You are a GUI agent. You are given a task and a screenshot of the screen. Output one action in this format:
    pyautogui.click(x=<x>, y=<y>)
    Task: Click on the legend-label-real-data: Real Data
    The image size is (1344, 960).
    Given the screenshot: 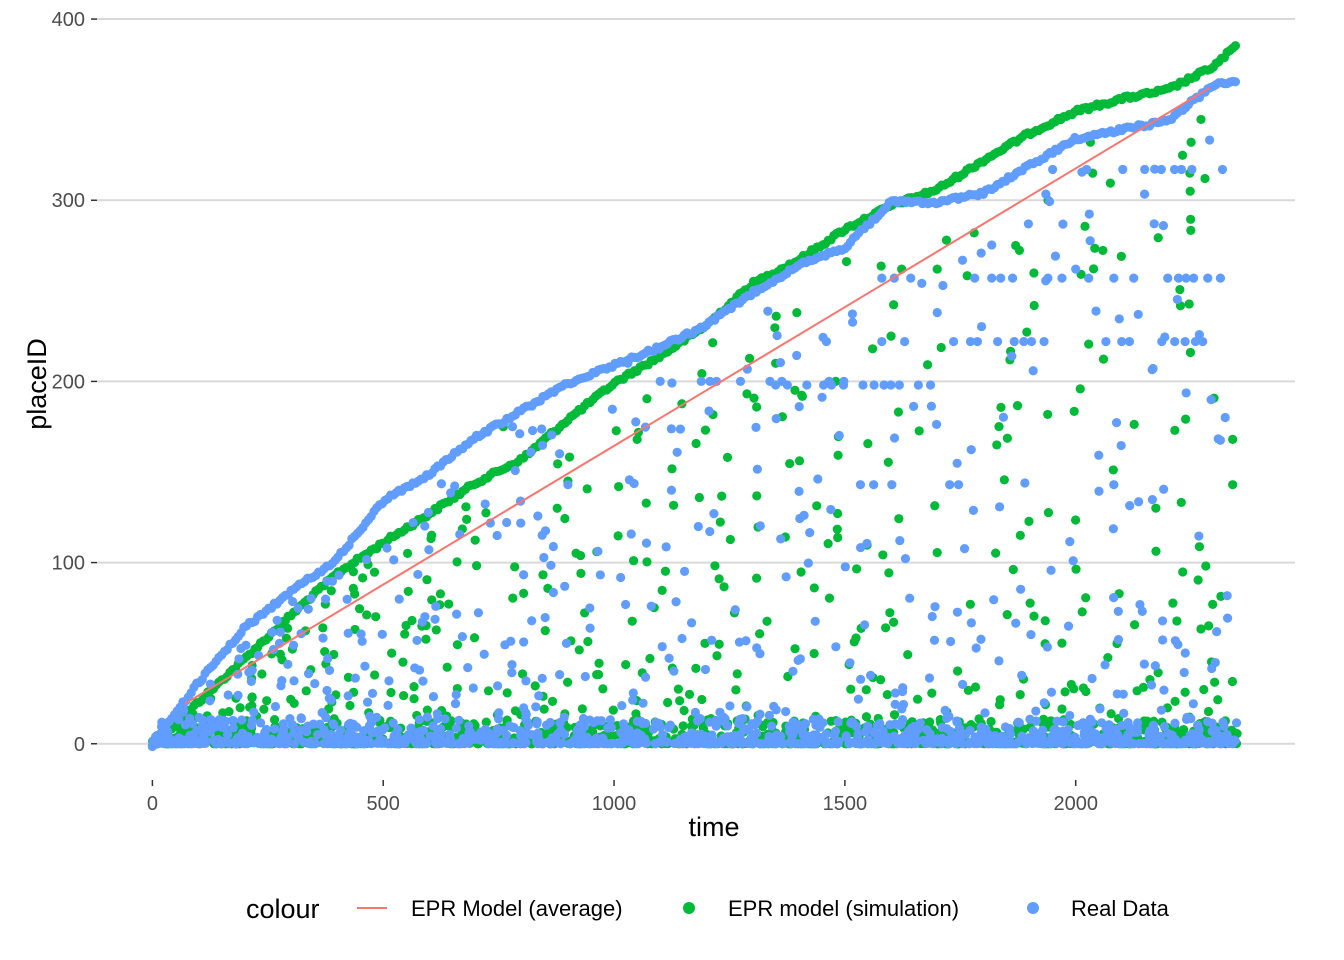 What is the action you would take?
    pyautogui.click(x=1120, y=908)
    